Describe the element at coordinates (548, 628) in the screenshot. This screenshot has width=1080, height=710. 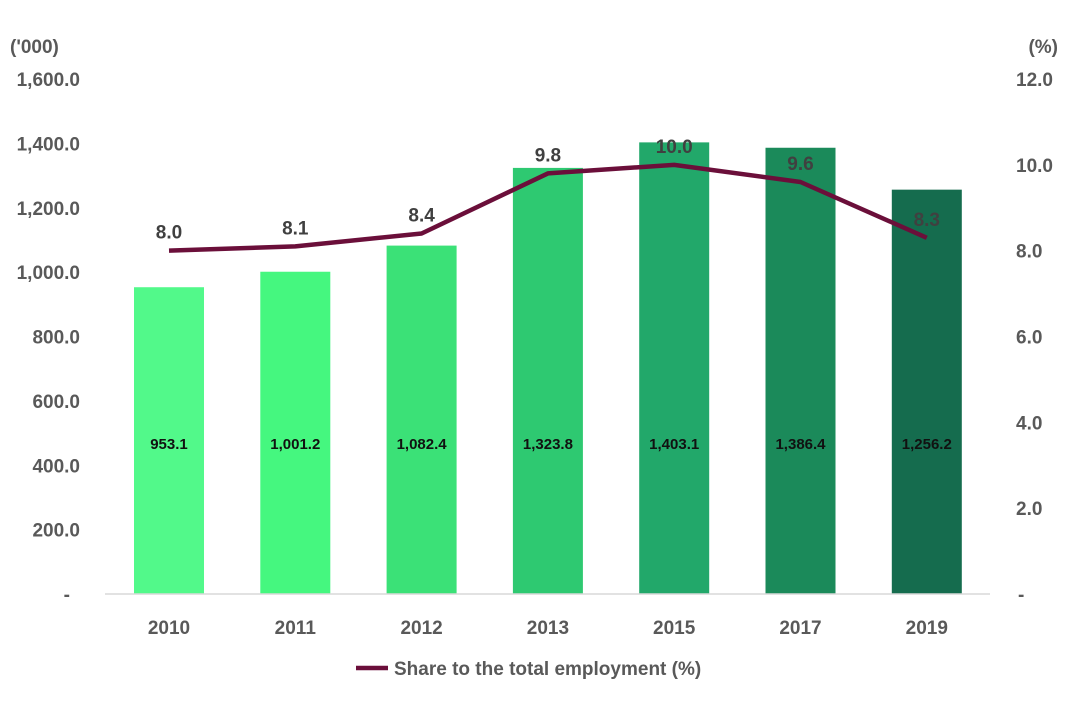
I see `x-axis-tick: 2013` at that location.